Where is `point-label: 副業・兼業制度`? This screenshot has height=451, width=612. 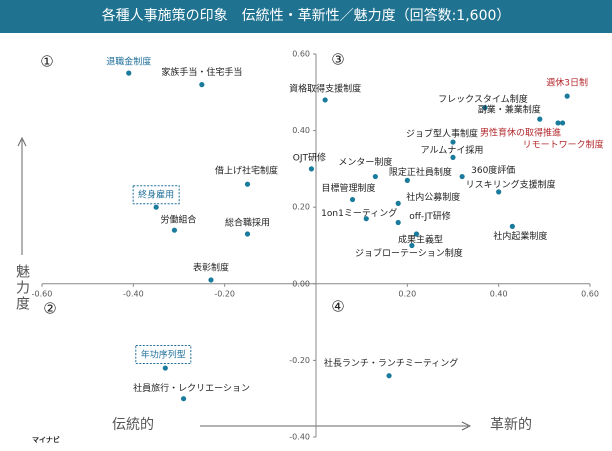
point-label: 副業・兼業制度 is located at coordinates (509, 110).